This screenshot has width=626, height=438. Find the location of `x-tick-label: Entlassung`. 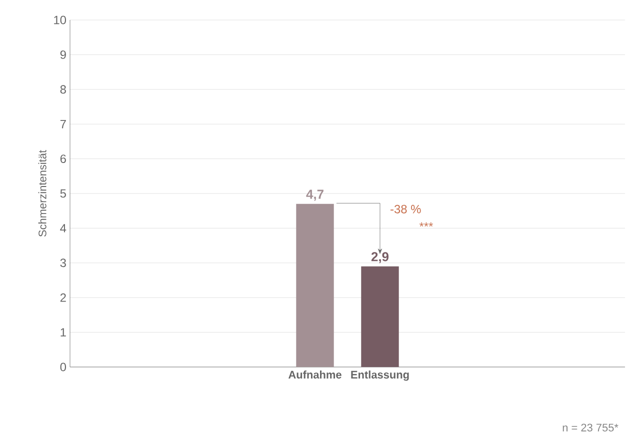

x-tick-label: Entlassung is located at coordinates (380, 375).